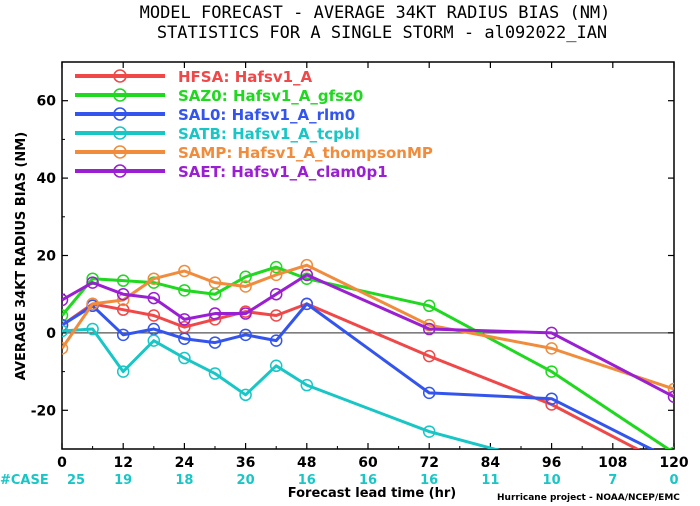 The height and width of the screenshot is (506, 700). What do you see at coordinates (490, 480) in the screenshot?
I see `case-count: 11` at bounding box center [490, 480].